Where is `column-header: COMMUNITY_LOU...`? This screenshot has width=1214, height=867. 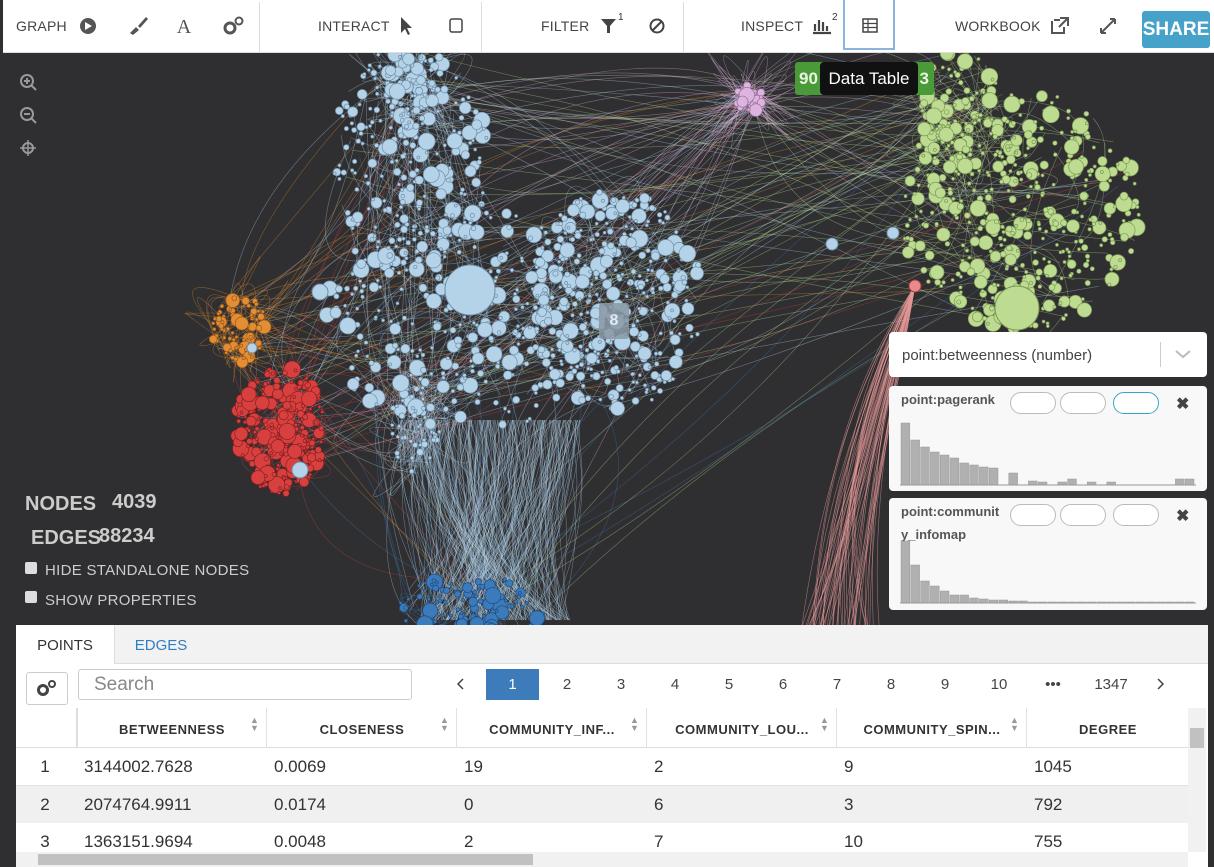
column-header: COMMUNITY_LOU... is located at coordinates (742, 729).